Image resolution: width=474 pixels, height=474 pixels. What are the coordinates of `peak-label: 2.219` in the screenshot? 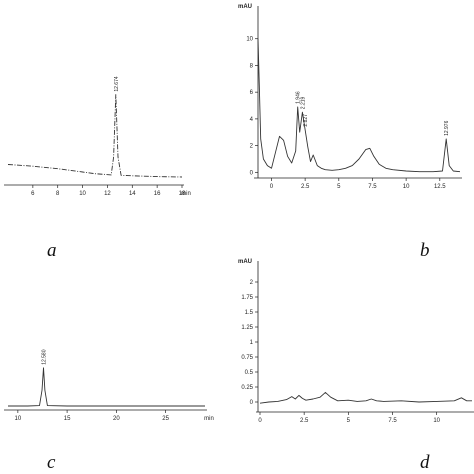 It's located at (303, 102).